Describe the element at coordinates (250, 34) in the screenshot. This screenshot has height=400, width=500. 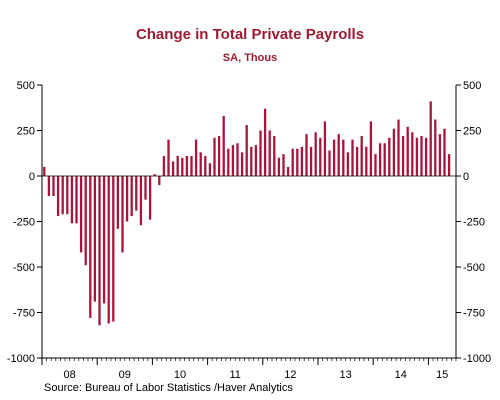
I see `chart-title: Change in Total Private Payrolls` at that location.